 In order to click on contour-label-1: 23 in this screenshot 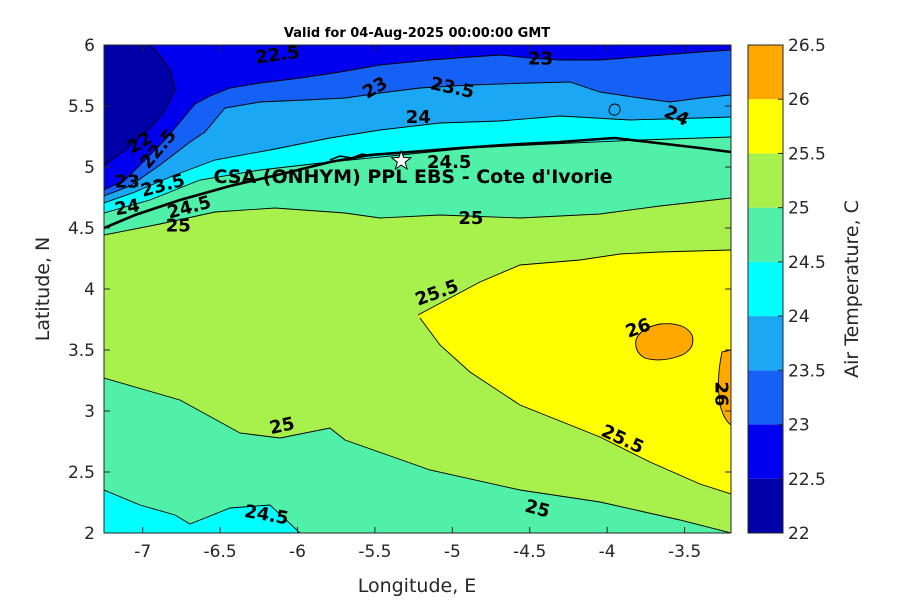, I will do `click(540, 58)`.